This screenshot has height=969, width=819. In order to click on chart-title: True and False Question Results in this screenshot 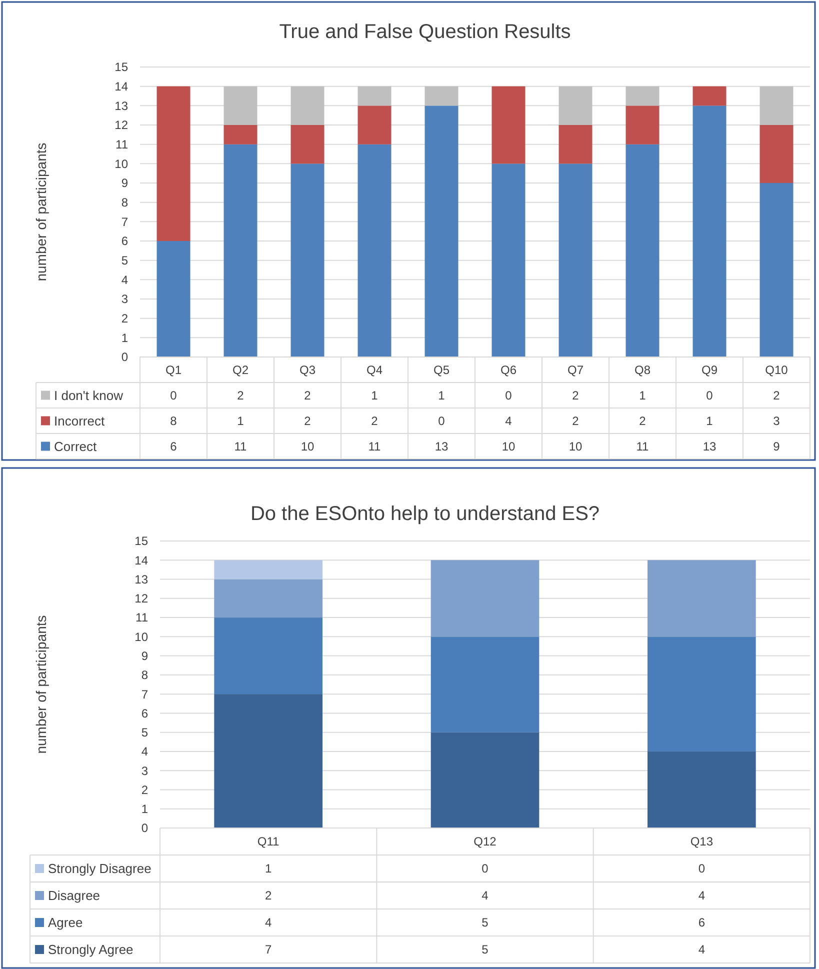, I will do `click(425, 32)`.